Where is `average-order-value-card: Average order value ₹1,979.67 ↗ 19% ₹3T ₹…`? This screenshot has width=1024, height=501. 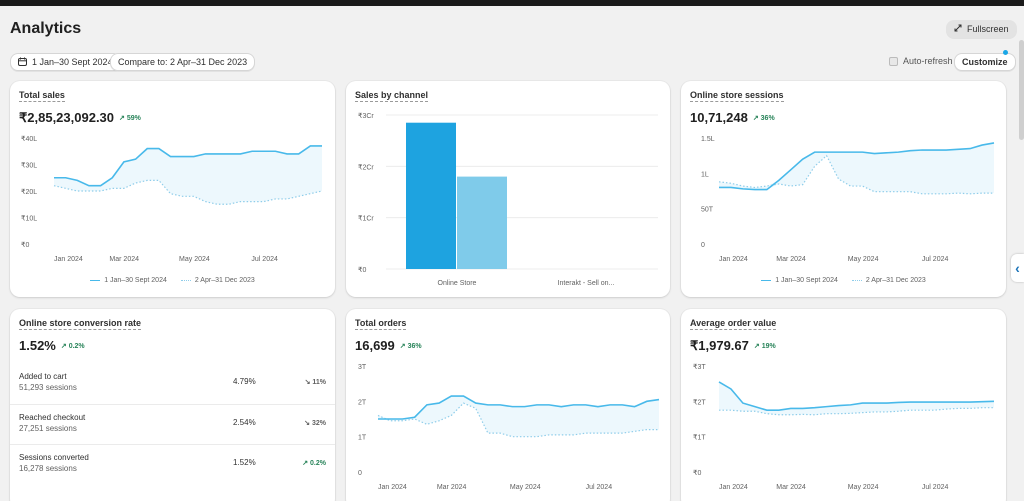 average-order-value-card: Average order value ₹1,979.67 ↗ 19% ₹3T ₹… is located at coordinates (843, 405).